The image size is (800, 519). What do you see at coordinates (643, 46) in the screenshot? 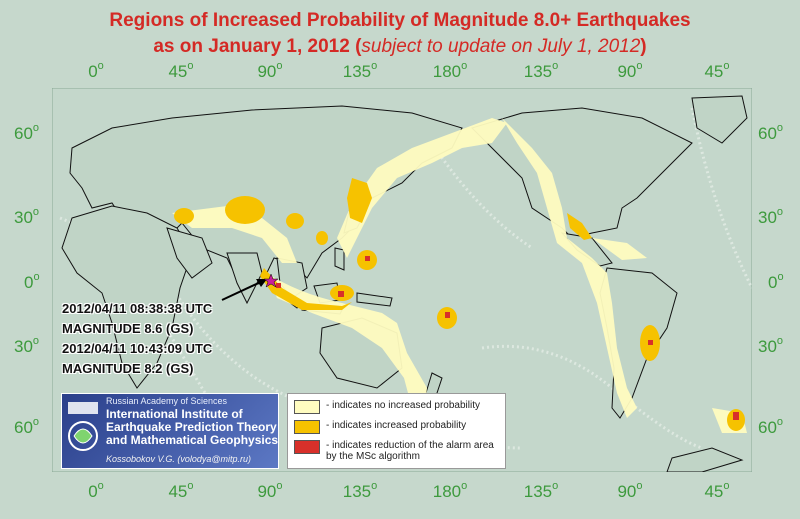
I see `title-close: )` at bounding box center [643, 46].